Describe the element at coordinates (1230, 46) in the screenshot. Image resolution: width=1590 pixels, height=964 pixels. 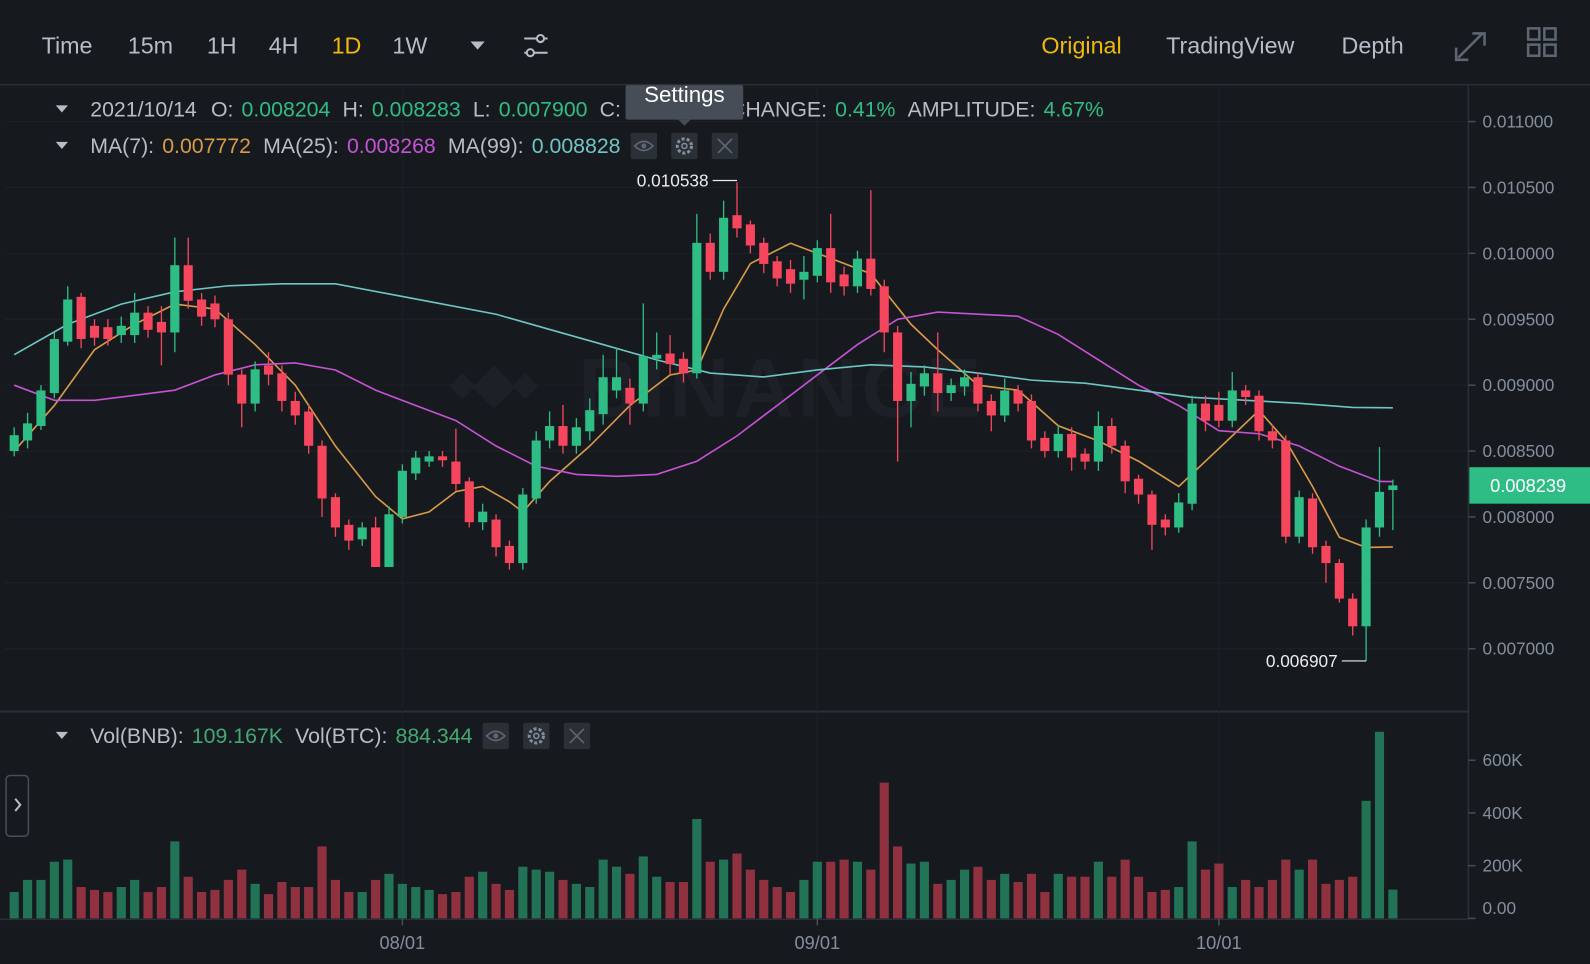
I see `view-tab: TradingView` at that location.